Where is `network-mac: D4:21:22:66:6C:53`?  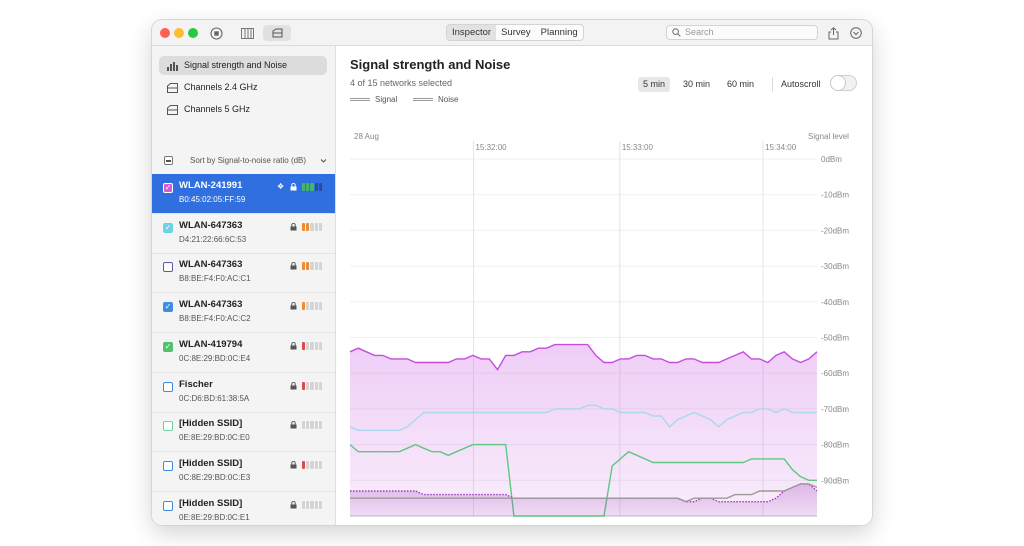 network-mac: D4:21:22:66:6C:53 is located at coordinates (213, 239).